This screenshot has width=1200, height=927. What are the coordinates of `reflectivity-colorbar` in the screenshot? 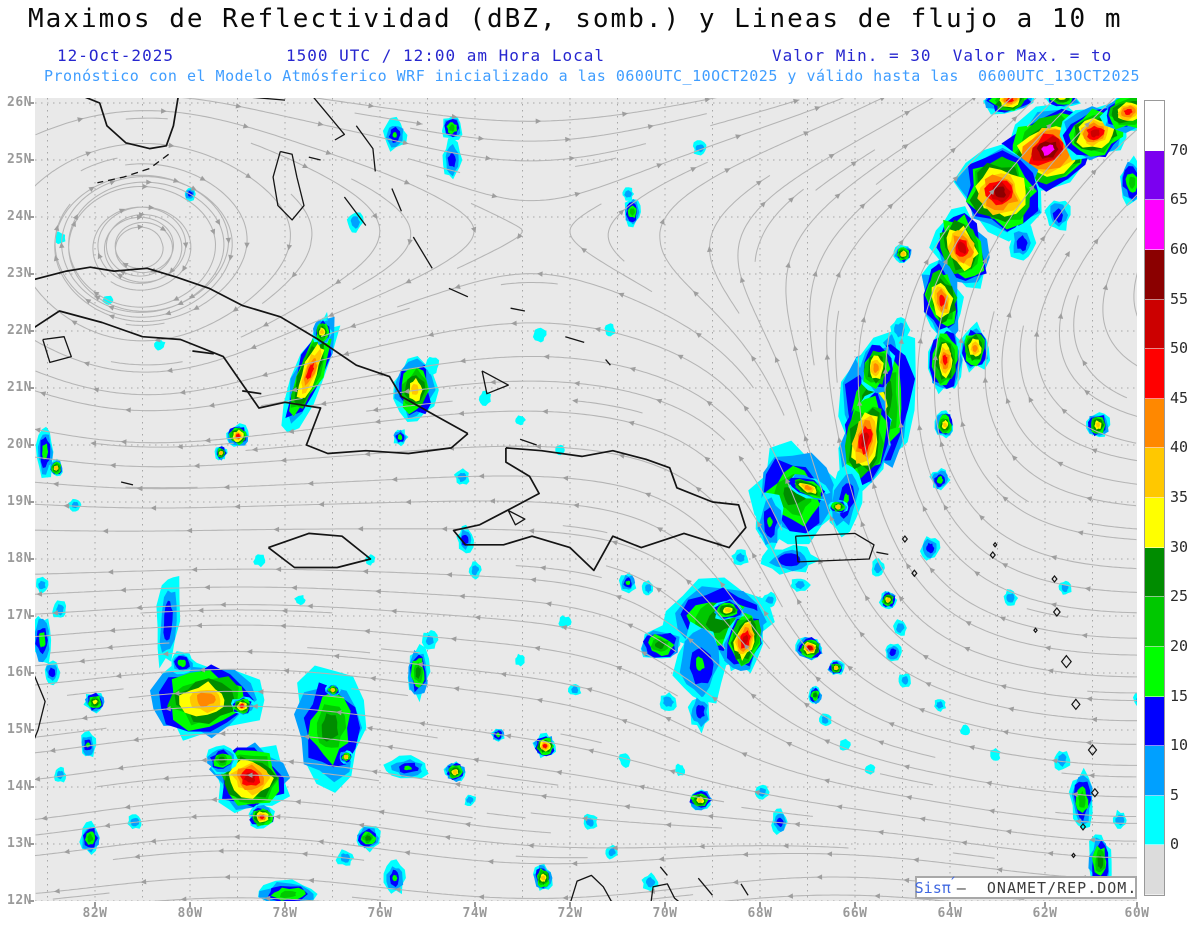 It's located at (1154, 498).